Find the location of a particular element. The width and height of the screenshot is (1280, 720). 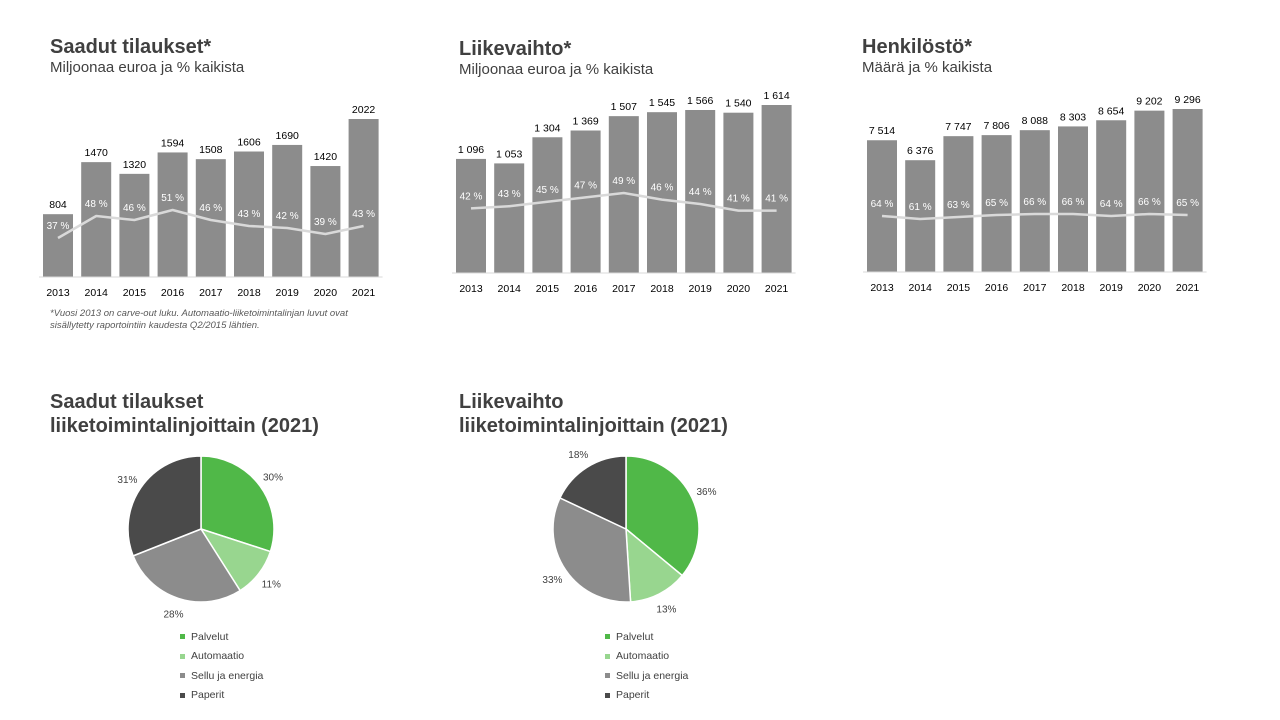

share-label: 61 % is located at coordinates (920, 207).